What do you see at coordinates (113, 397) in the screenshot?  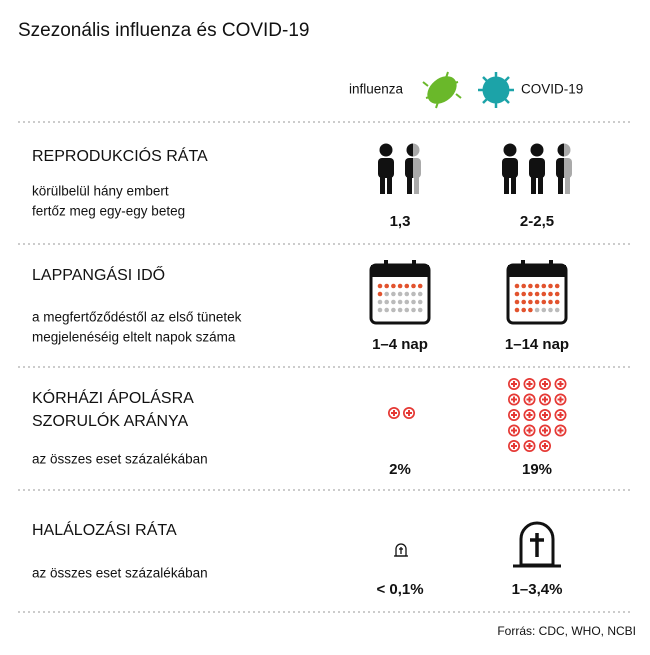 I see `row-title: KÓRHÁZI ÁPOLÁSRA` at bounding box center [113, 397].